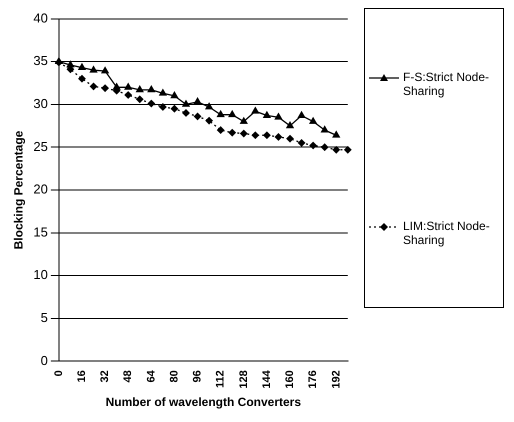 This screenshot has width=514, height=422. Describe the element at coordinates (105, 376) in the screenshot. I see `x-tick-label: 32` at that location.